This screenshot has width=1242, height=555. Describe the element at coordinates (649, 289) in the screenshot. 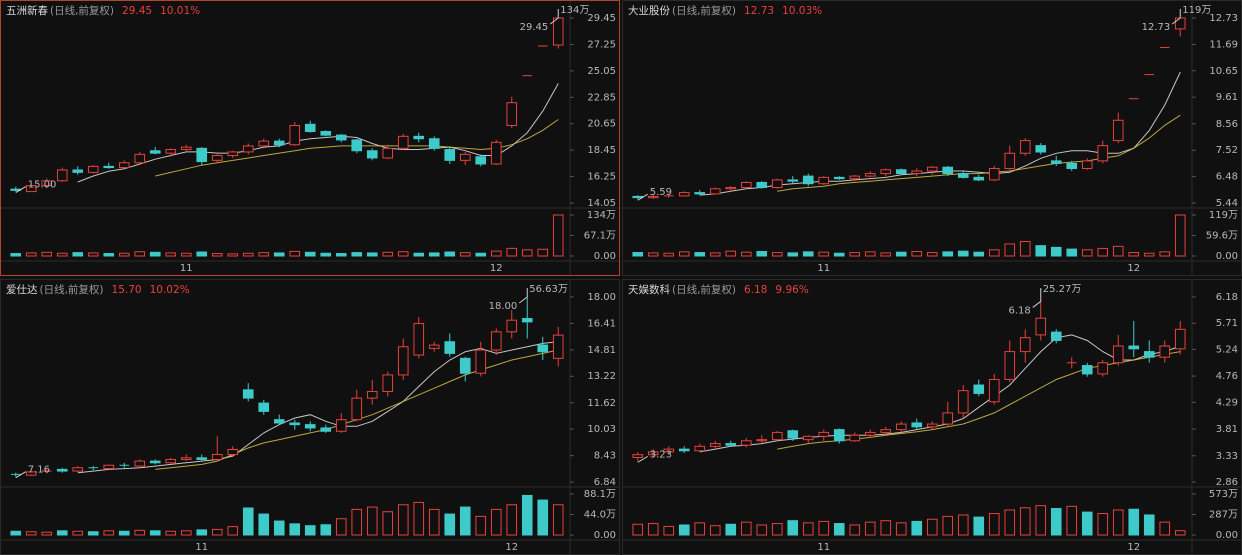

I see `stock-name: 天娱数科` at that location.